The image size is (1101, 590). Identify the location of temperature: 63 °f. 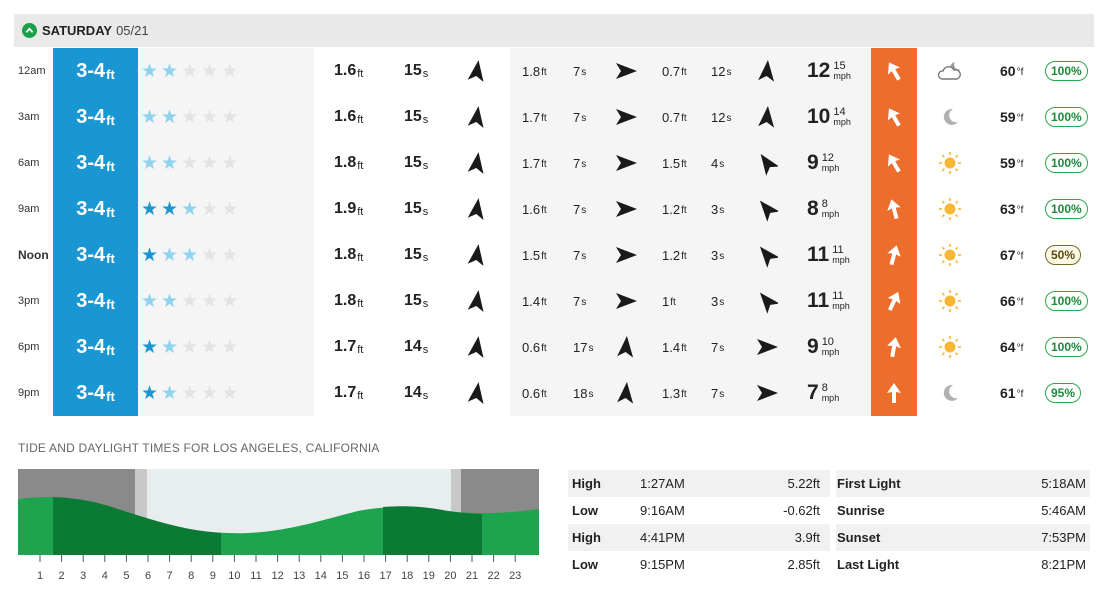
(1012, 209).